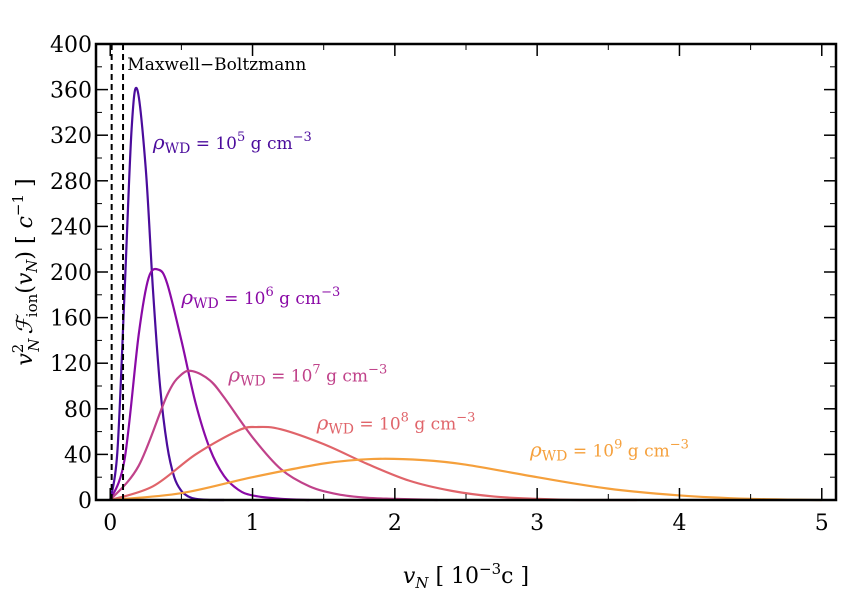  What do you see at coordinates (71, 45) in the screenshot?
I see `y-tick-label: 400` at bounding box center [71, 45].